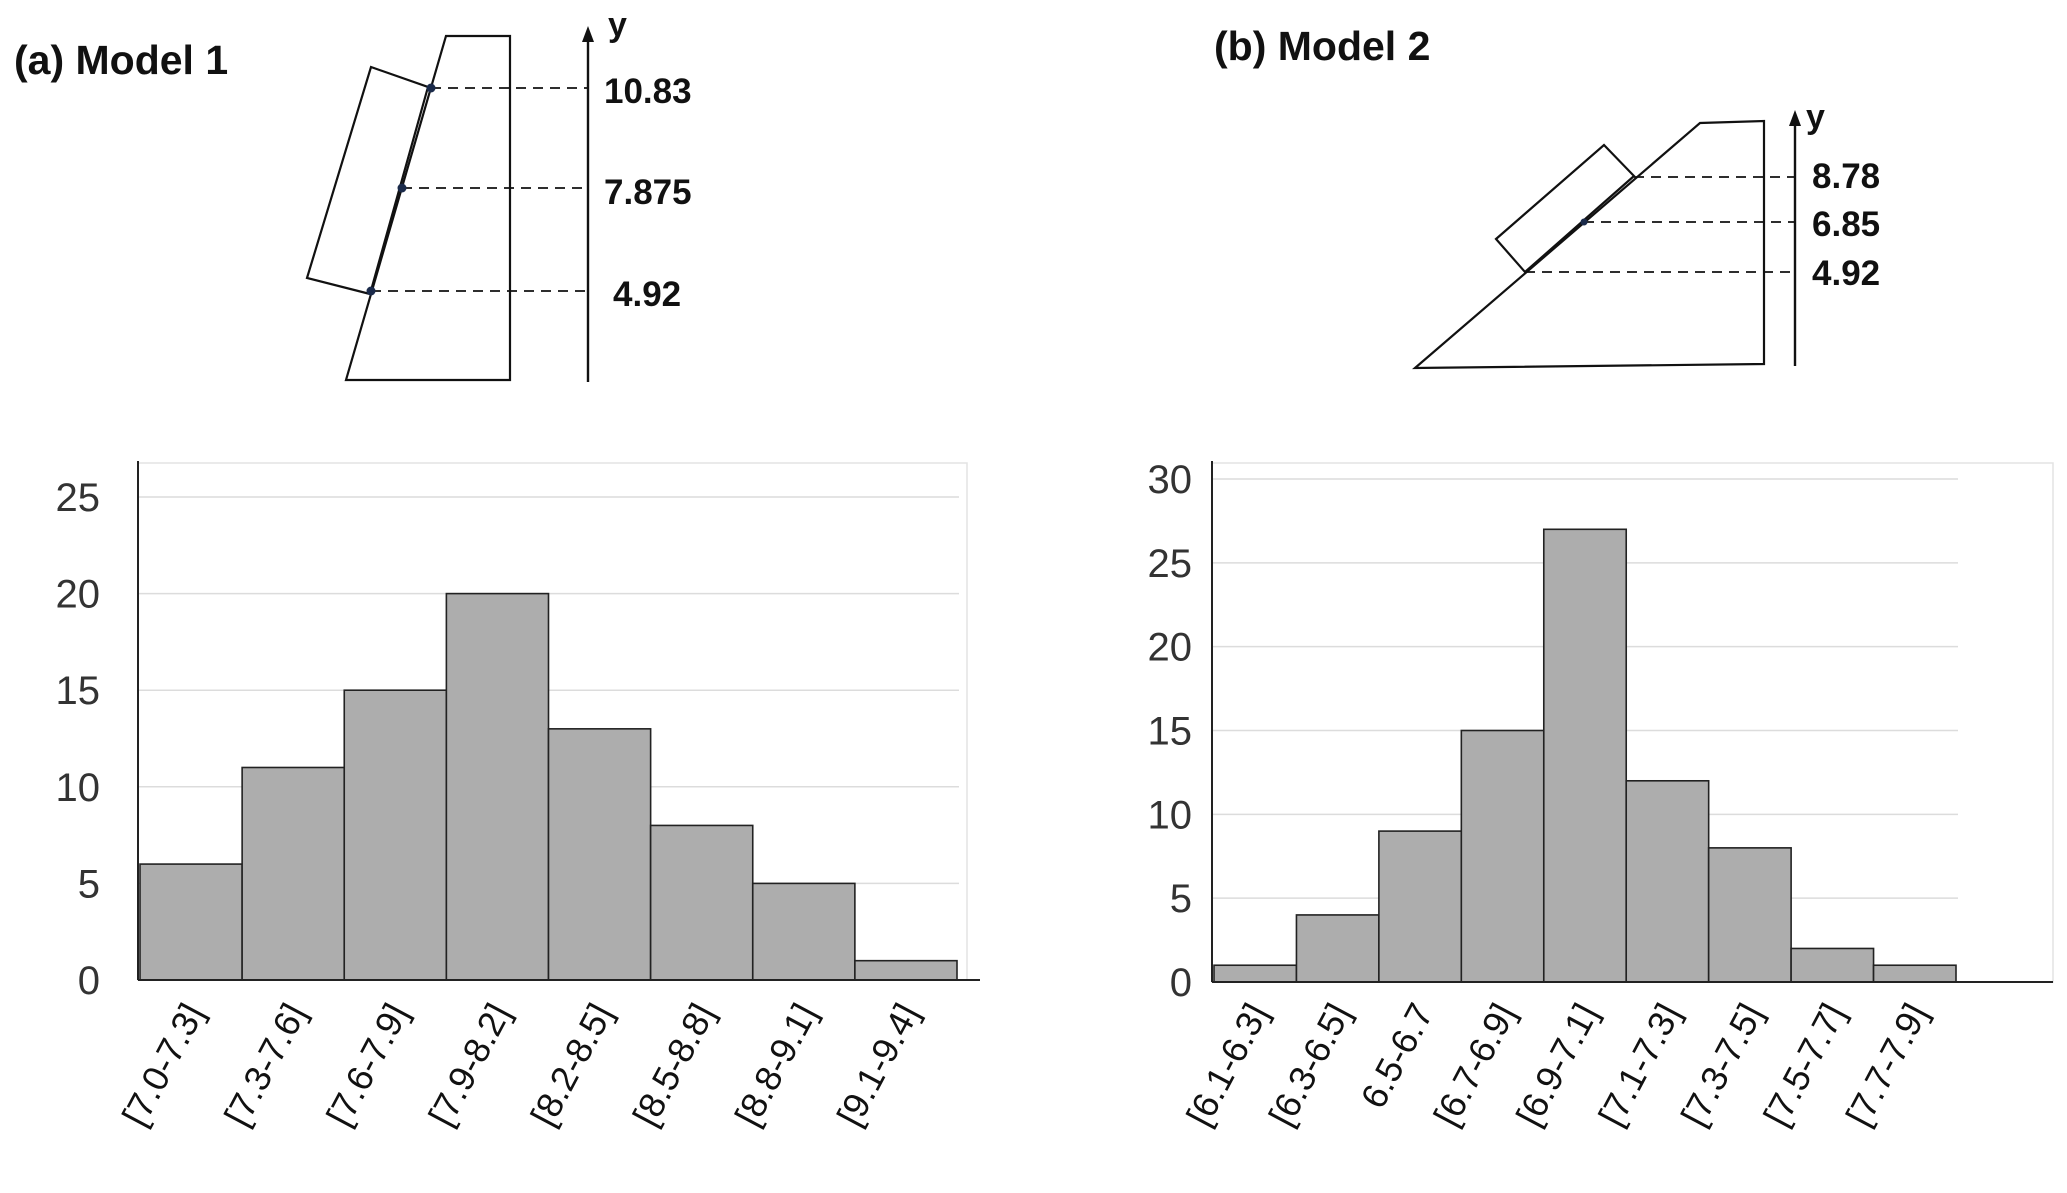 This screenshot has width=2067, height=1193. Describe the element at coordinates (1846, 176) in the screenshot. I see `model2-level-top: 8.78` at that location.